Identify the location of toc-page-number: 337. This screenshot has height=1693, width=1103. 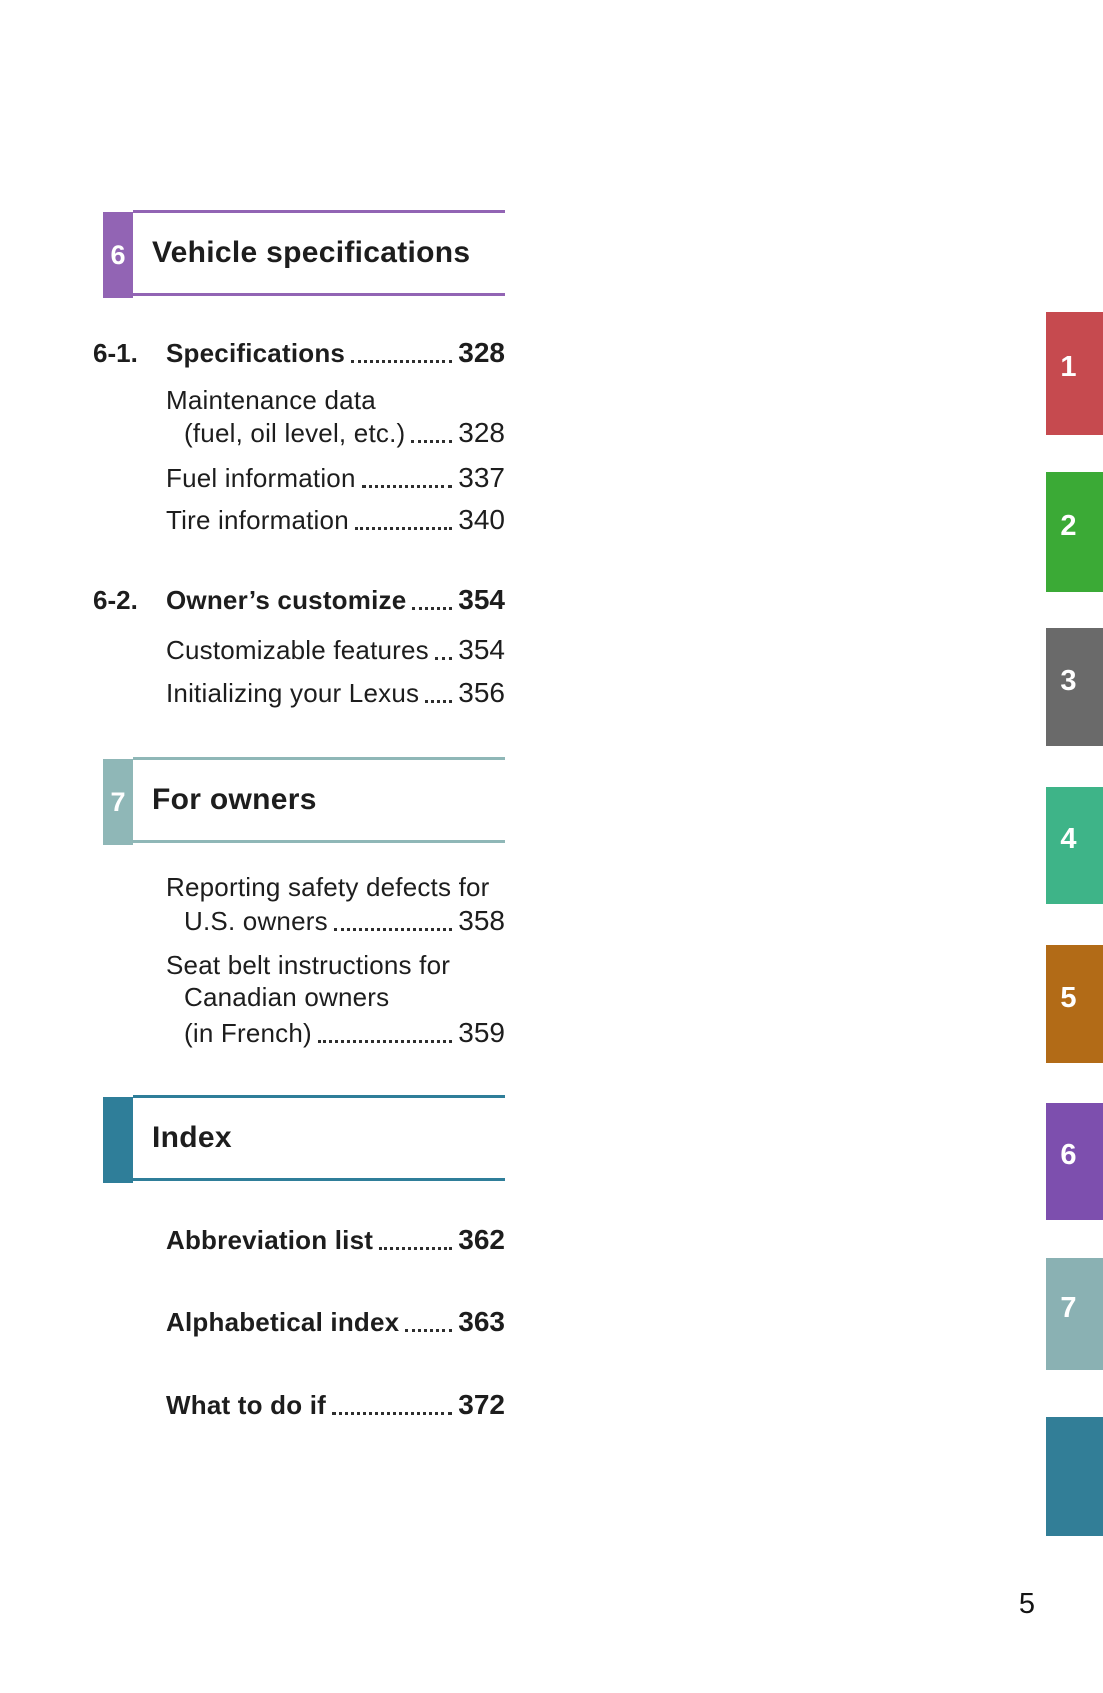
(481, 477).